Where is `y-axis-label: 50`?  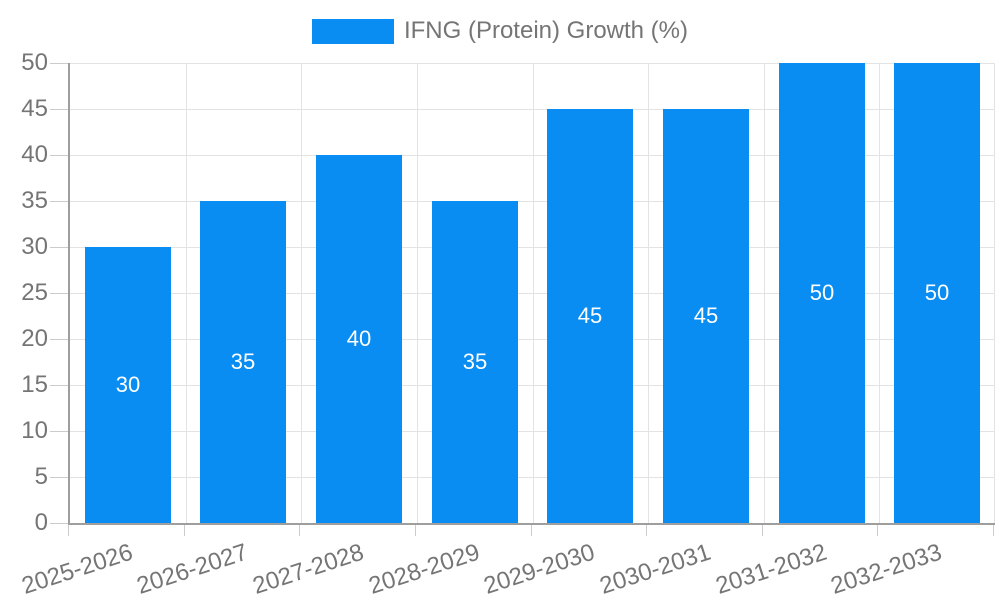
y-axis-label: 50 is located at coordinates (34, 62).